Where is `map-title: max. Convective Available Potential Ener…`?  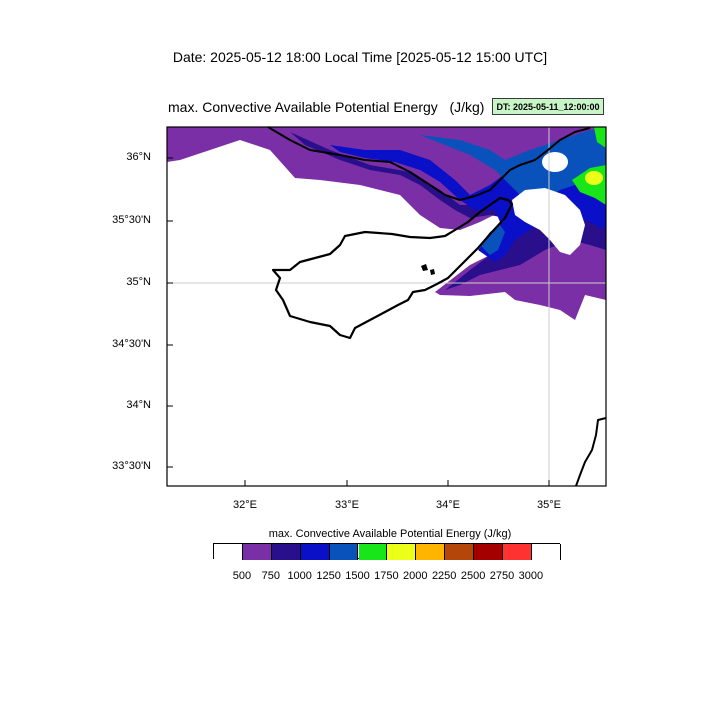
map-title: max. Convective Available Potential Ener… is located at coordinates (326, 107).